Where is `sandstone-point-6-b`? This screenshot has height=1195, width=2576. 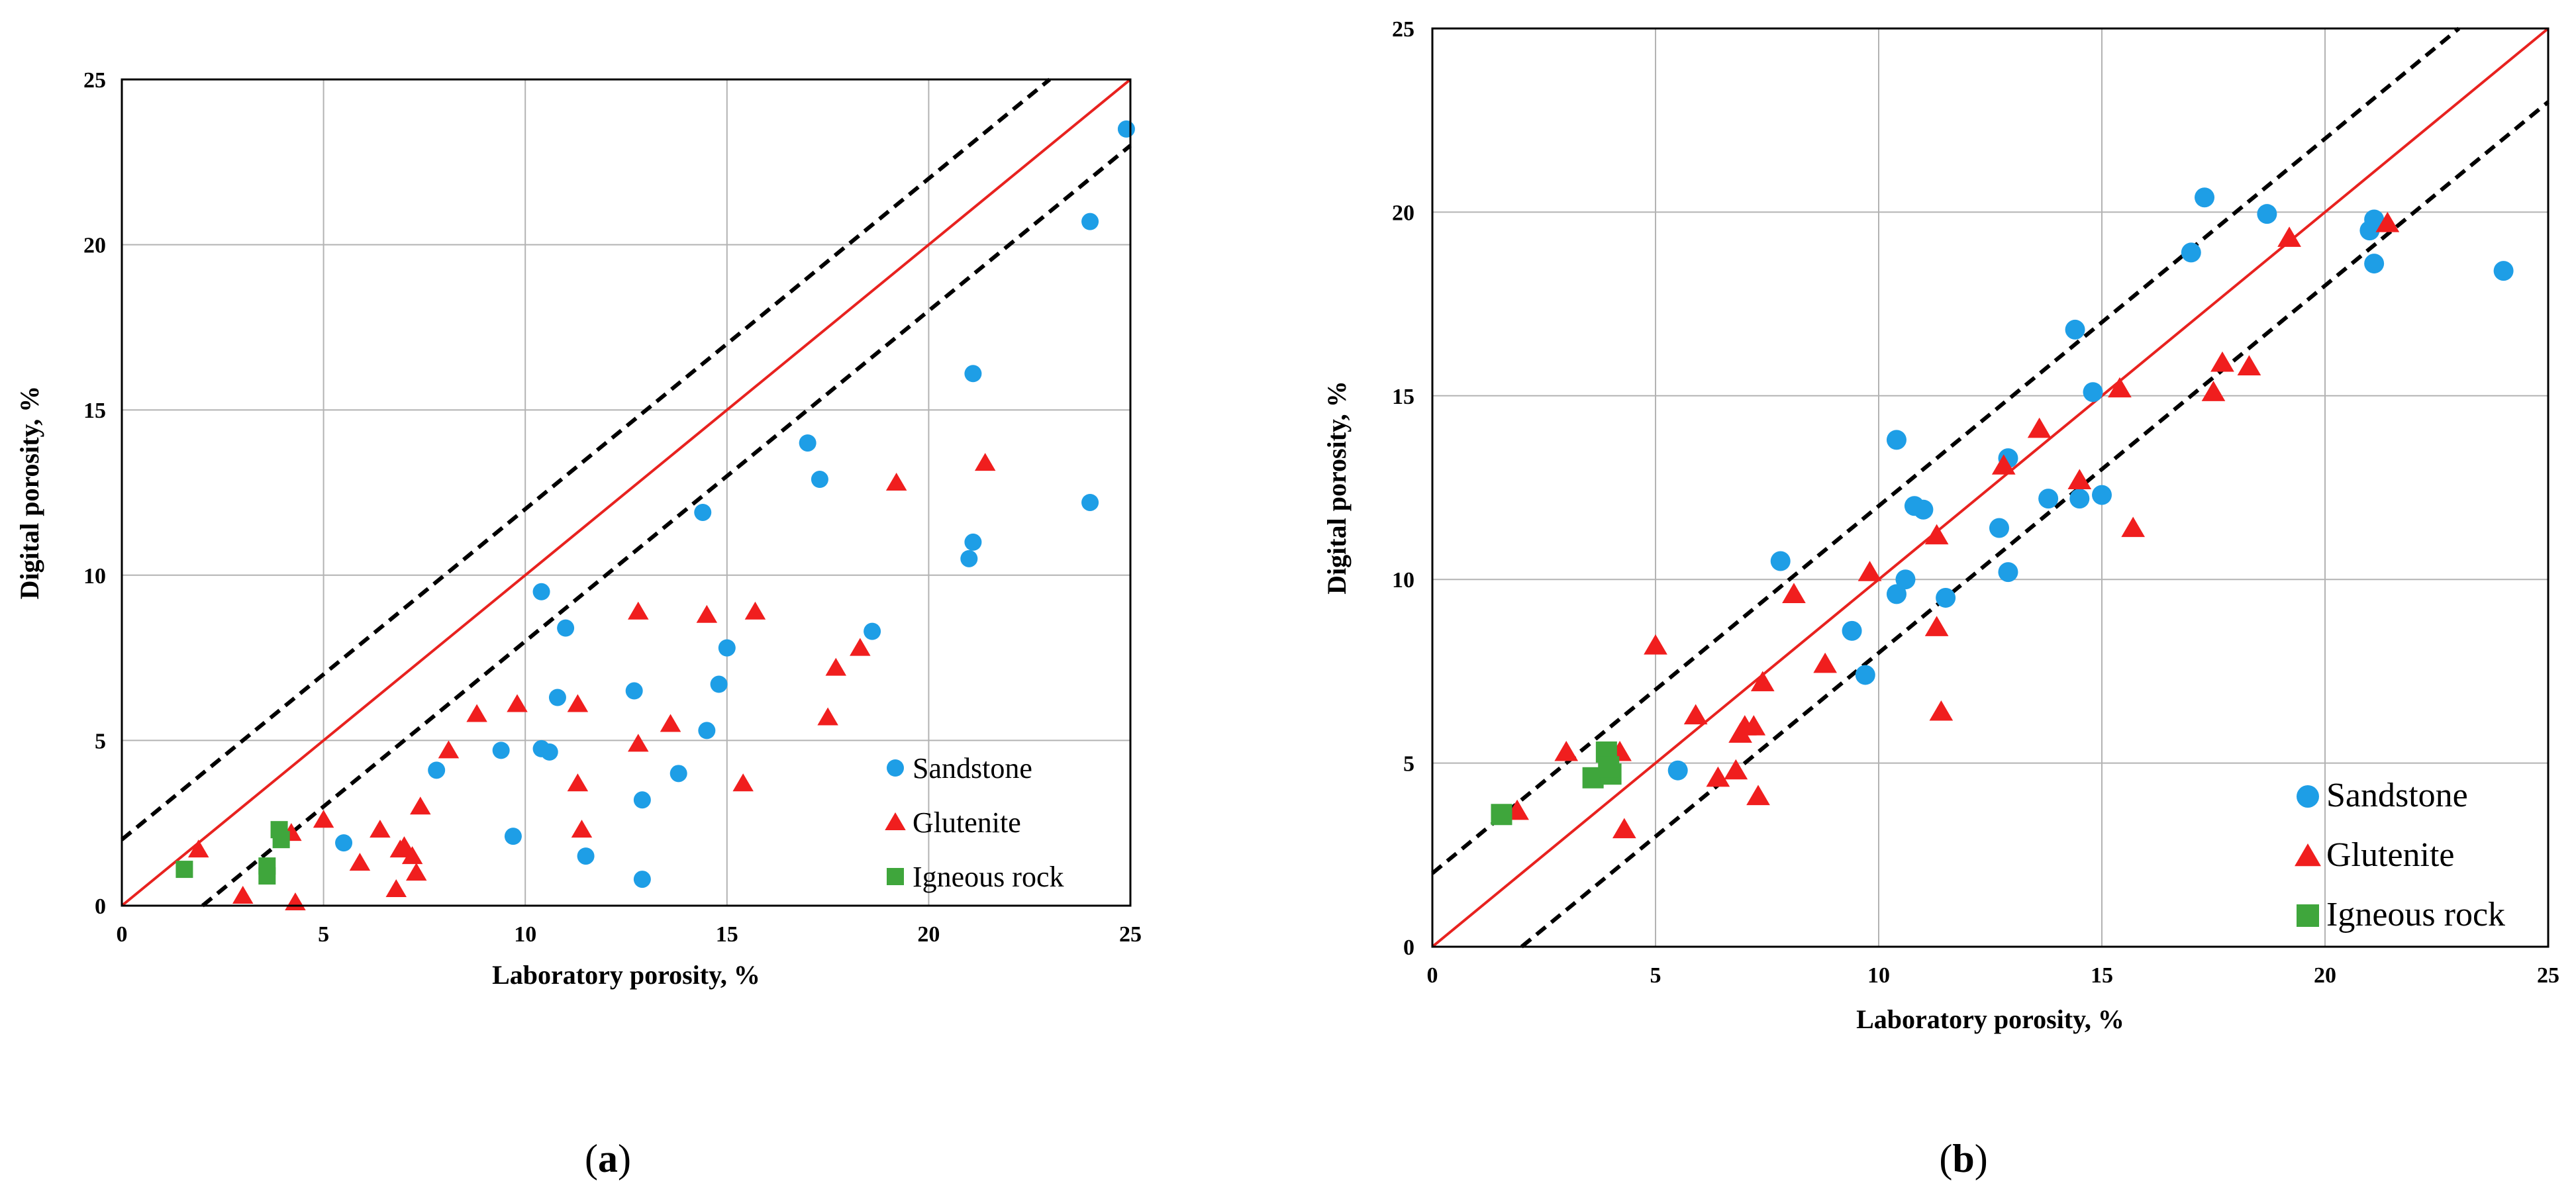 sandstone-point-6-b is located at coordinates (1905, 580).